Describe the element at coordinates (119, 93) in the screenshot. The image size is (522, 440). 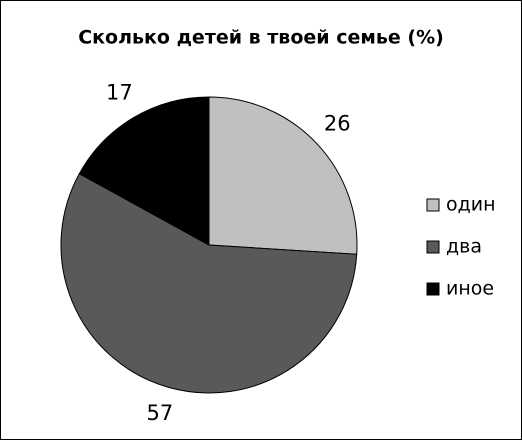
I see `data-label: 17` at that location.